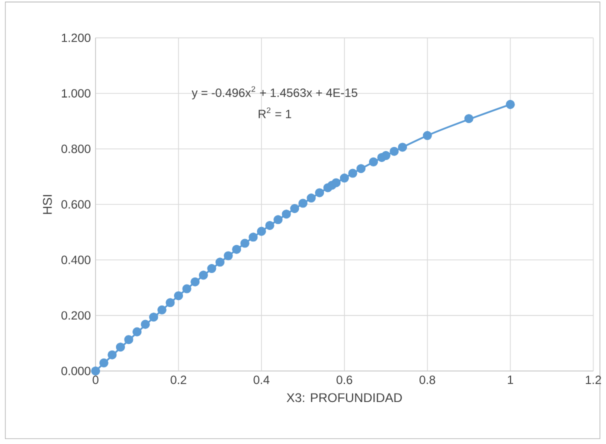 This screenshot has height=444, width=606. I want to click on y-tick-label: 1.200, so click(76, 38).